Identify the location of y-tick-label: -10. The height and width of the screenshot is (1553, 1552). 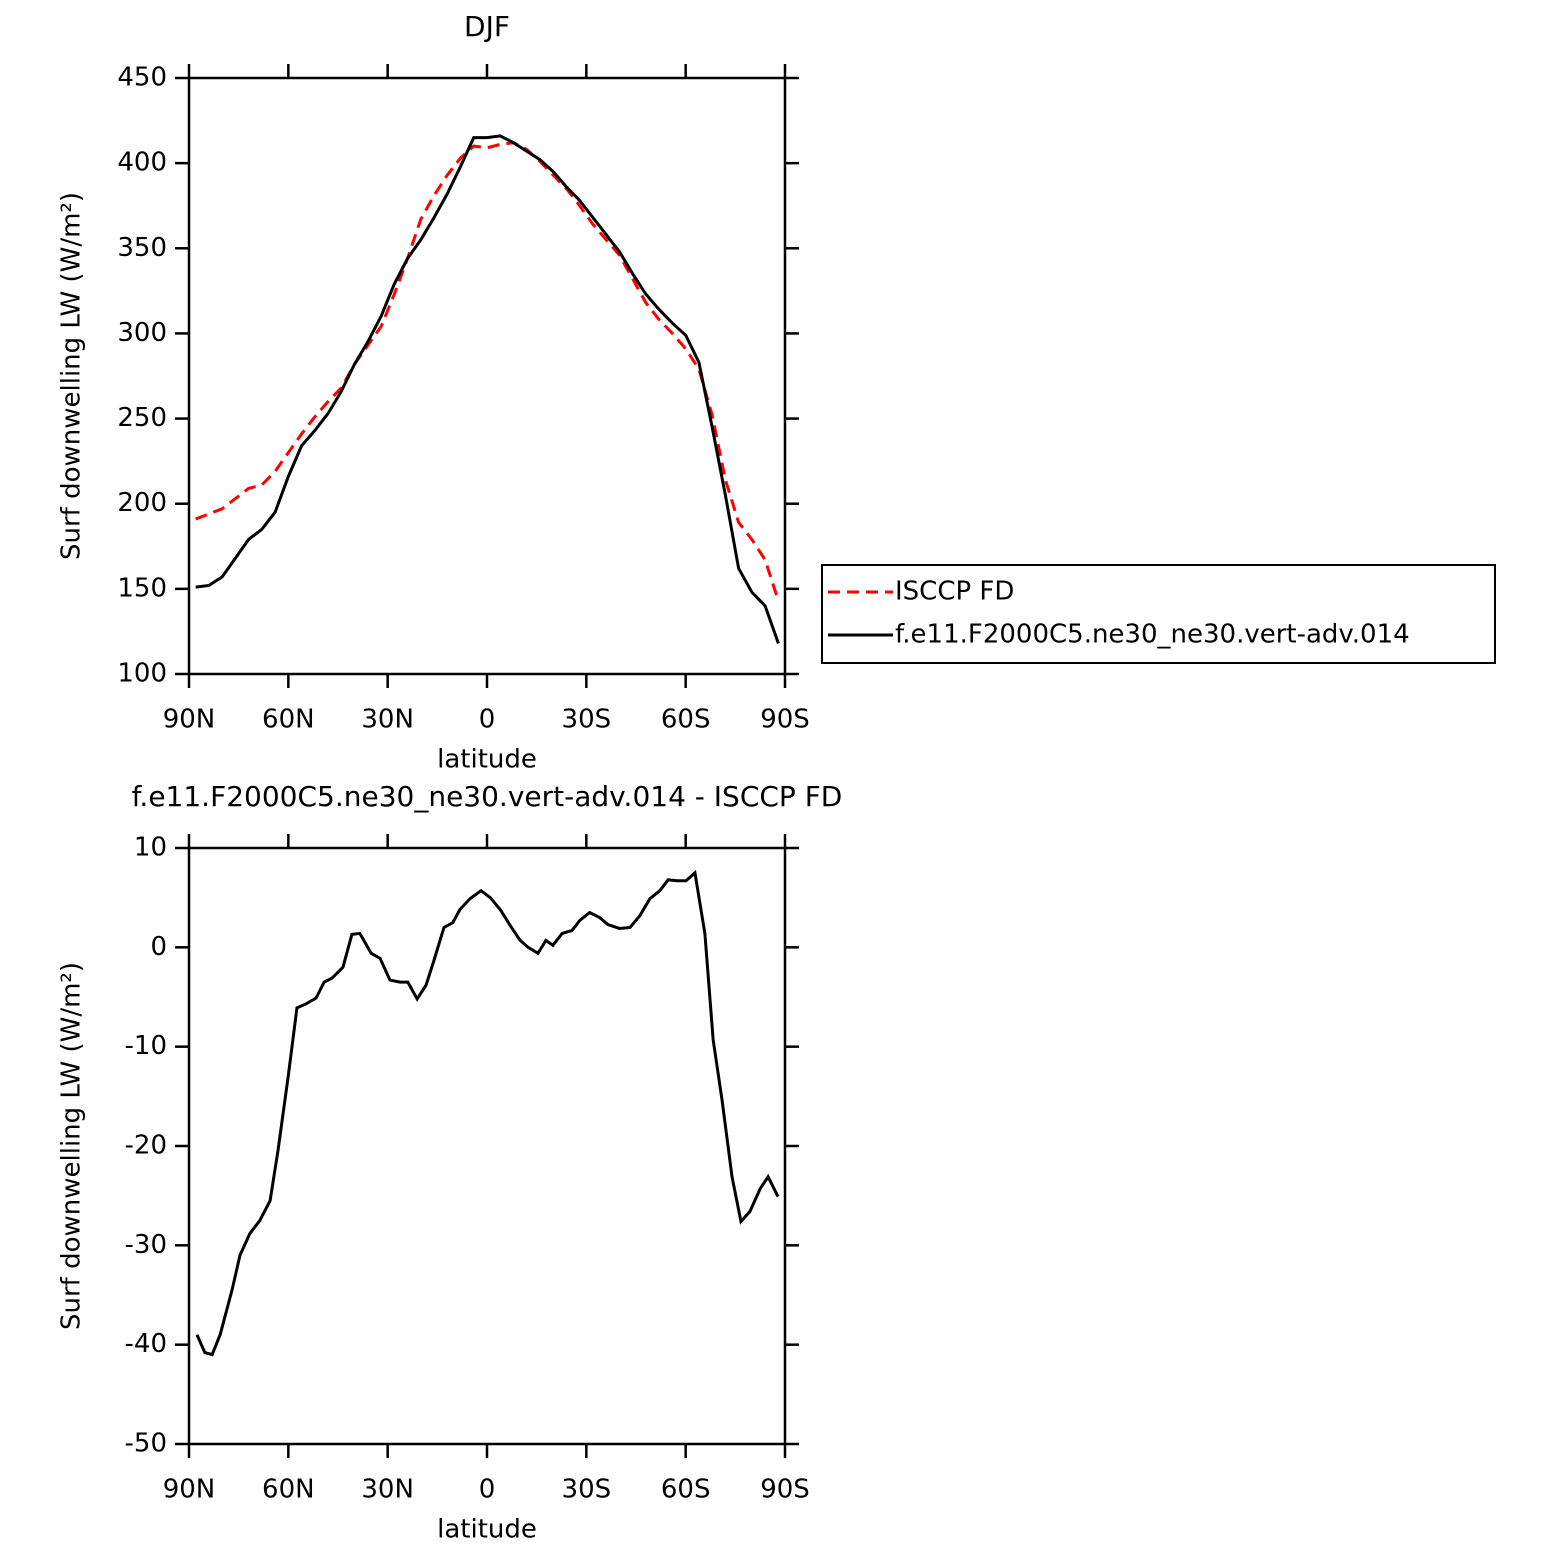
(146, 1046).